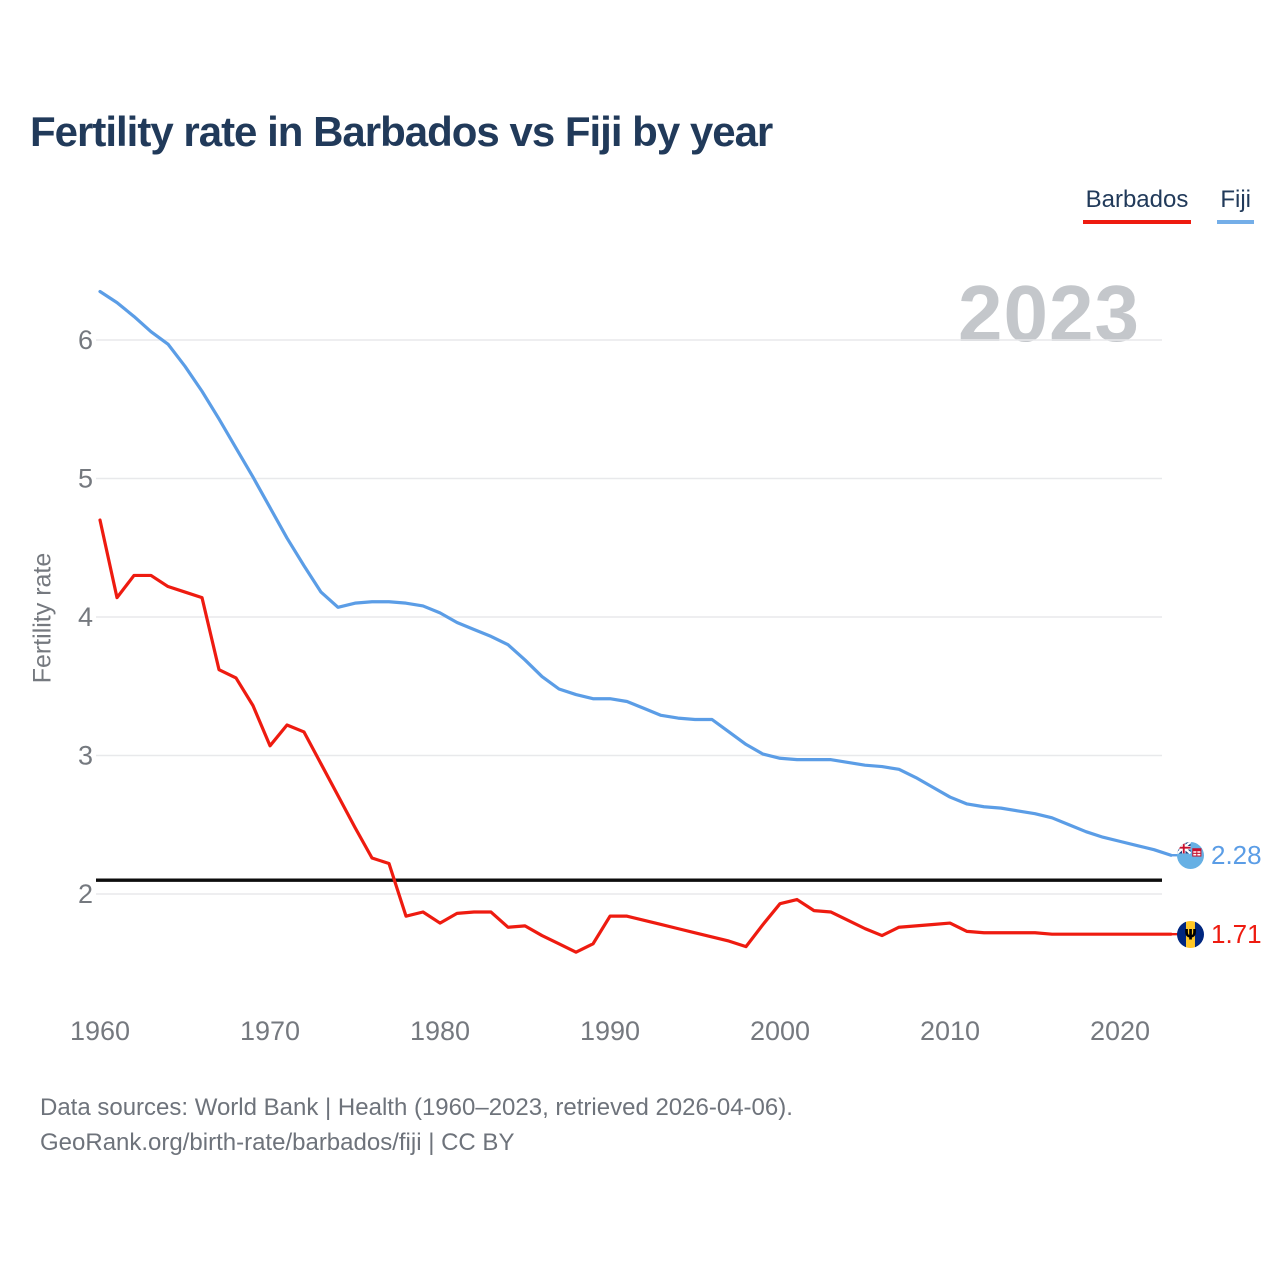  Describe the element at coordinates (85, 617) in the screenshot. I see `y-tick-label: 4` at that location.